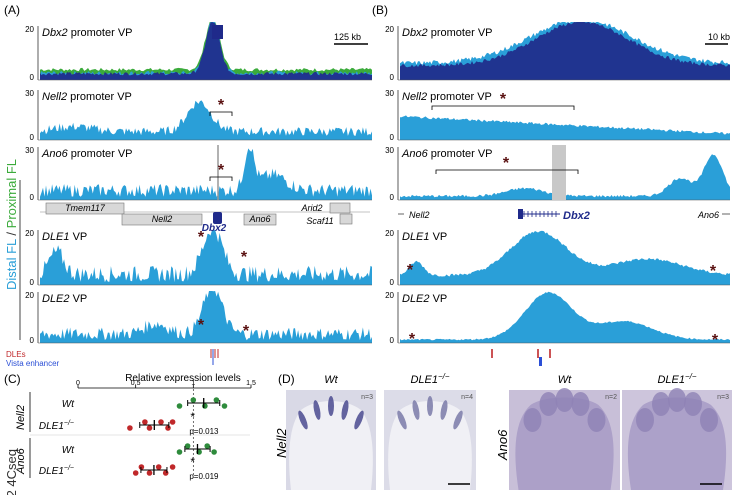 This screenshot has height=495, width=740. What do you see at coordinates (85, 208) in the screenshot?
I see `gene-tmem117` at bounding box center [85, 208].